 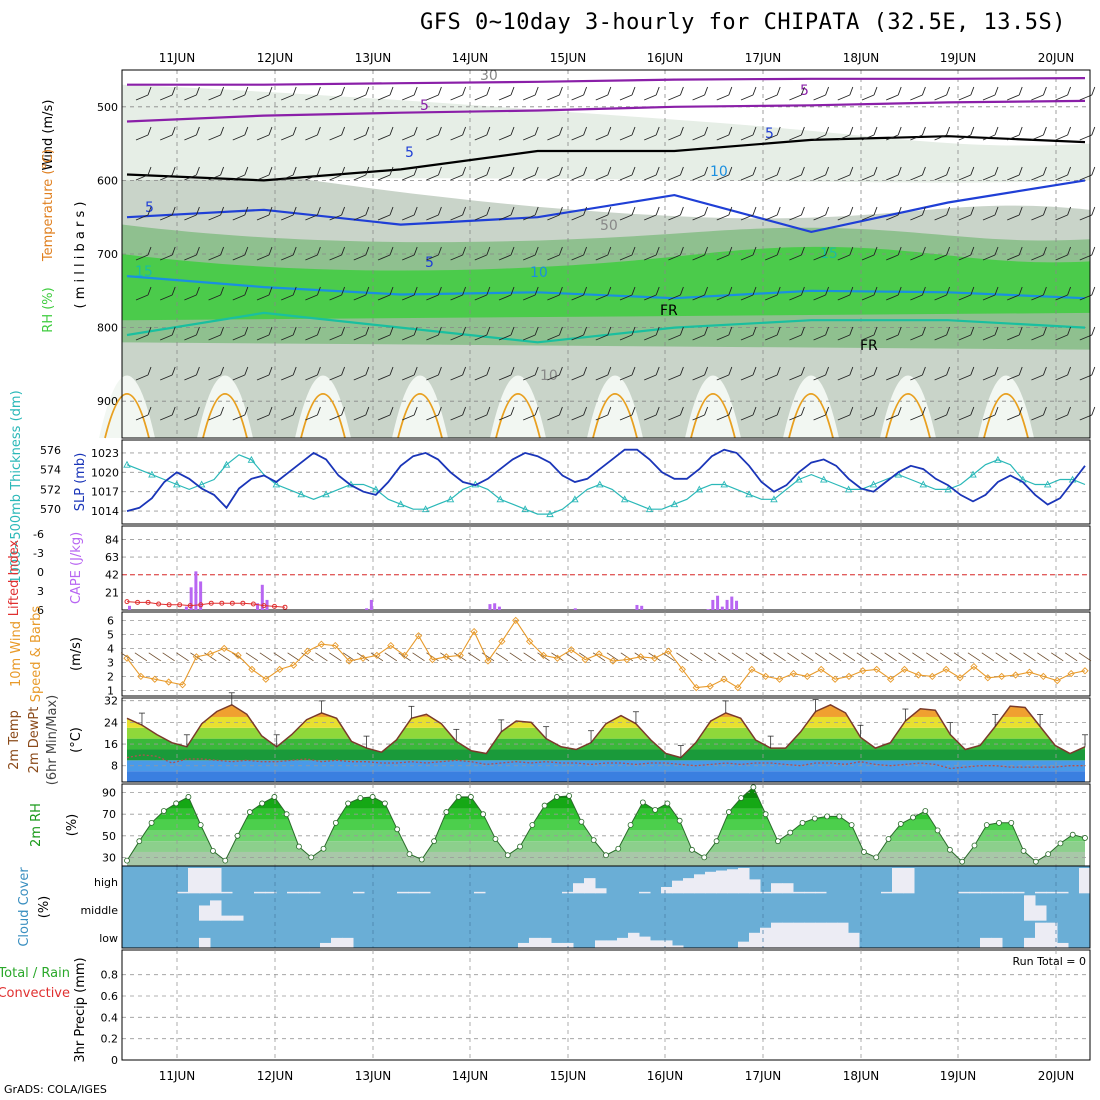 What do you see at coordinates (615, 406) in the screenshot?
I see `surface-warm-pocket` at bounding box center [615, 406].